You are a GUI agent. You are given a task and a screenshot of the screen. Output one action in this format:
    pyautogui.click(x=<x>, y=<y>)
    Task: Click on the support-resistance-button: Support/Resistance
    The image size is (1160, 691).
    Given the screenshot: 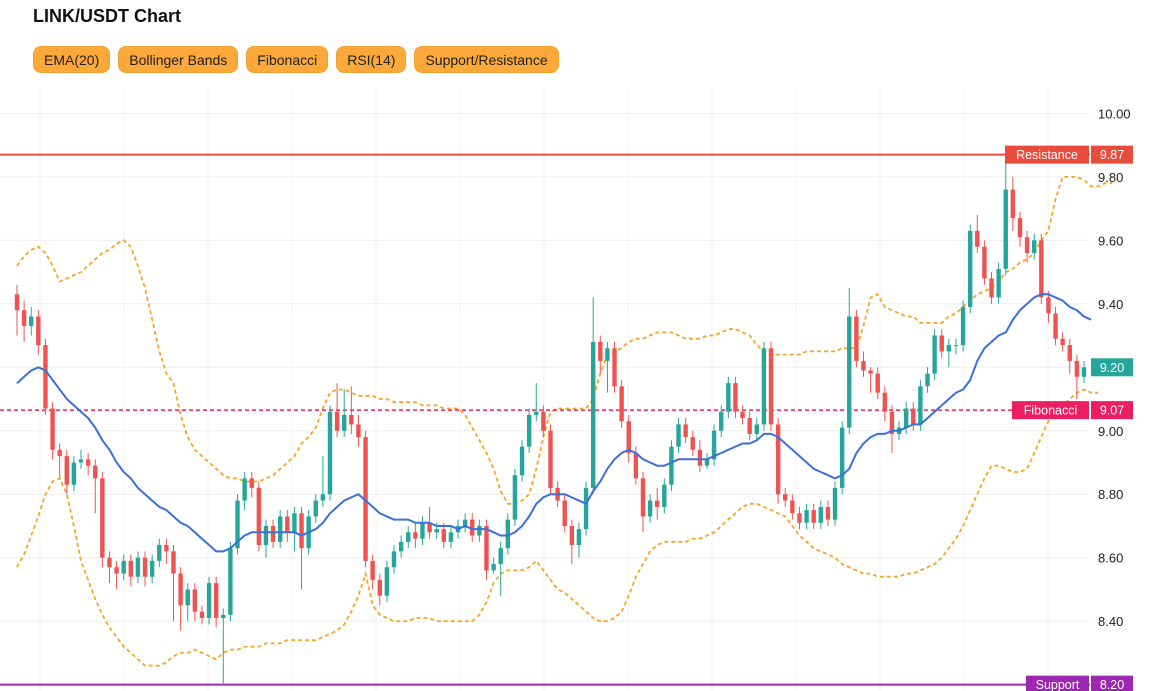 What is the action you would take?
    pyautogui.click(x=486, y=59)
    